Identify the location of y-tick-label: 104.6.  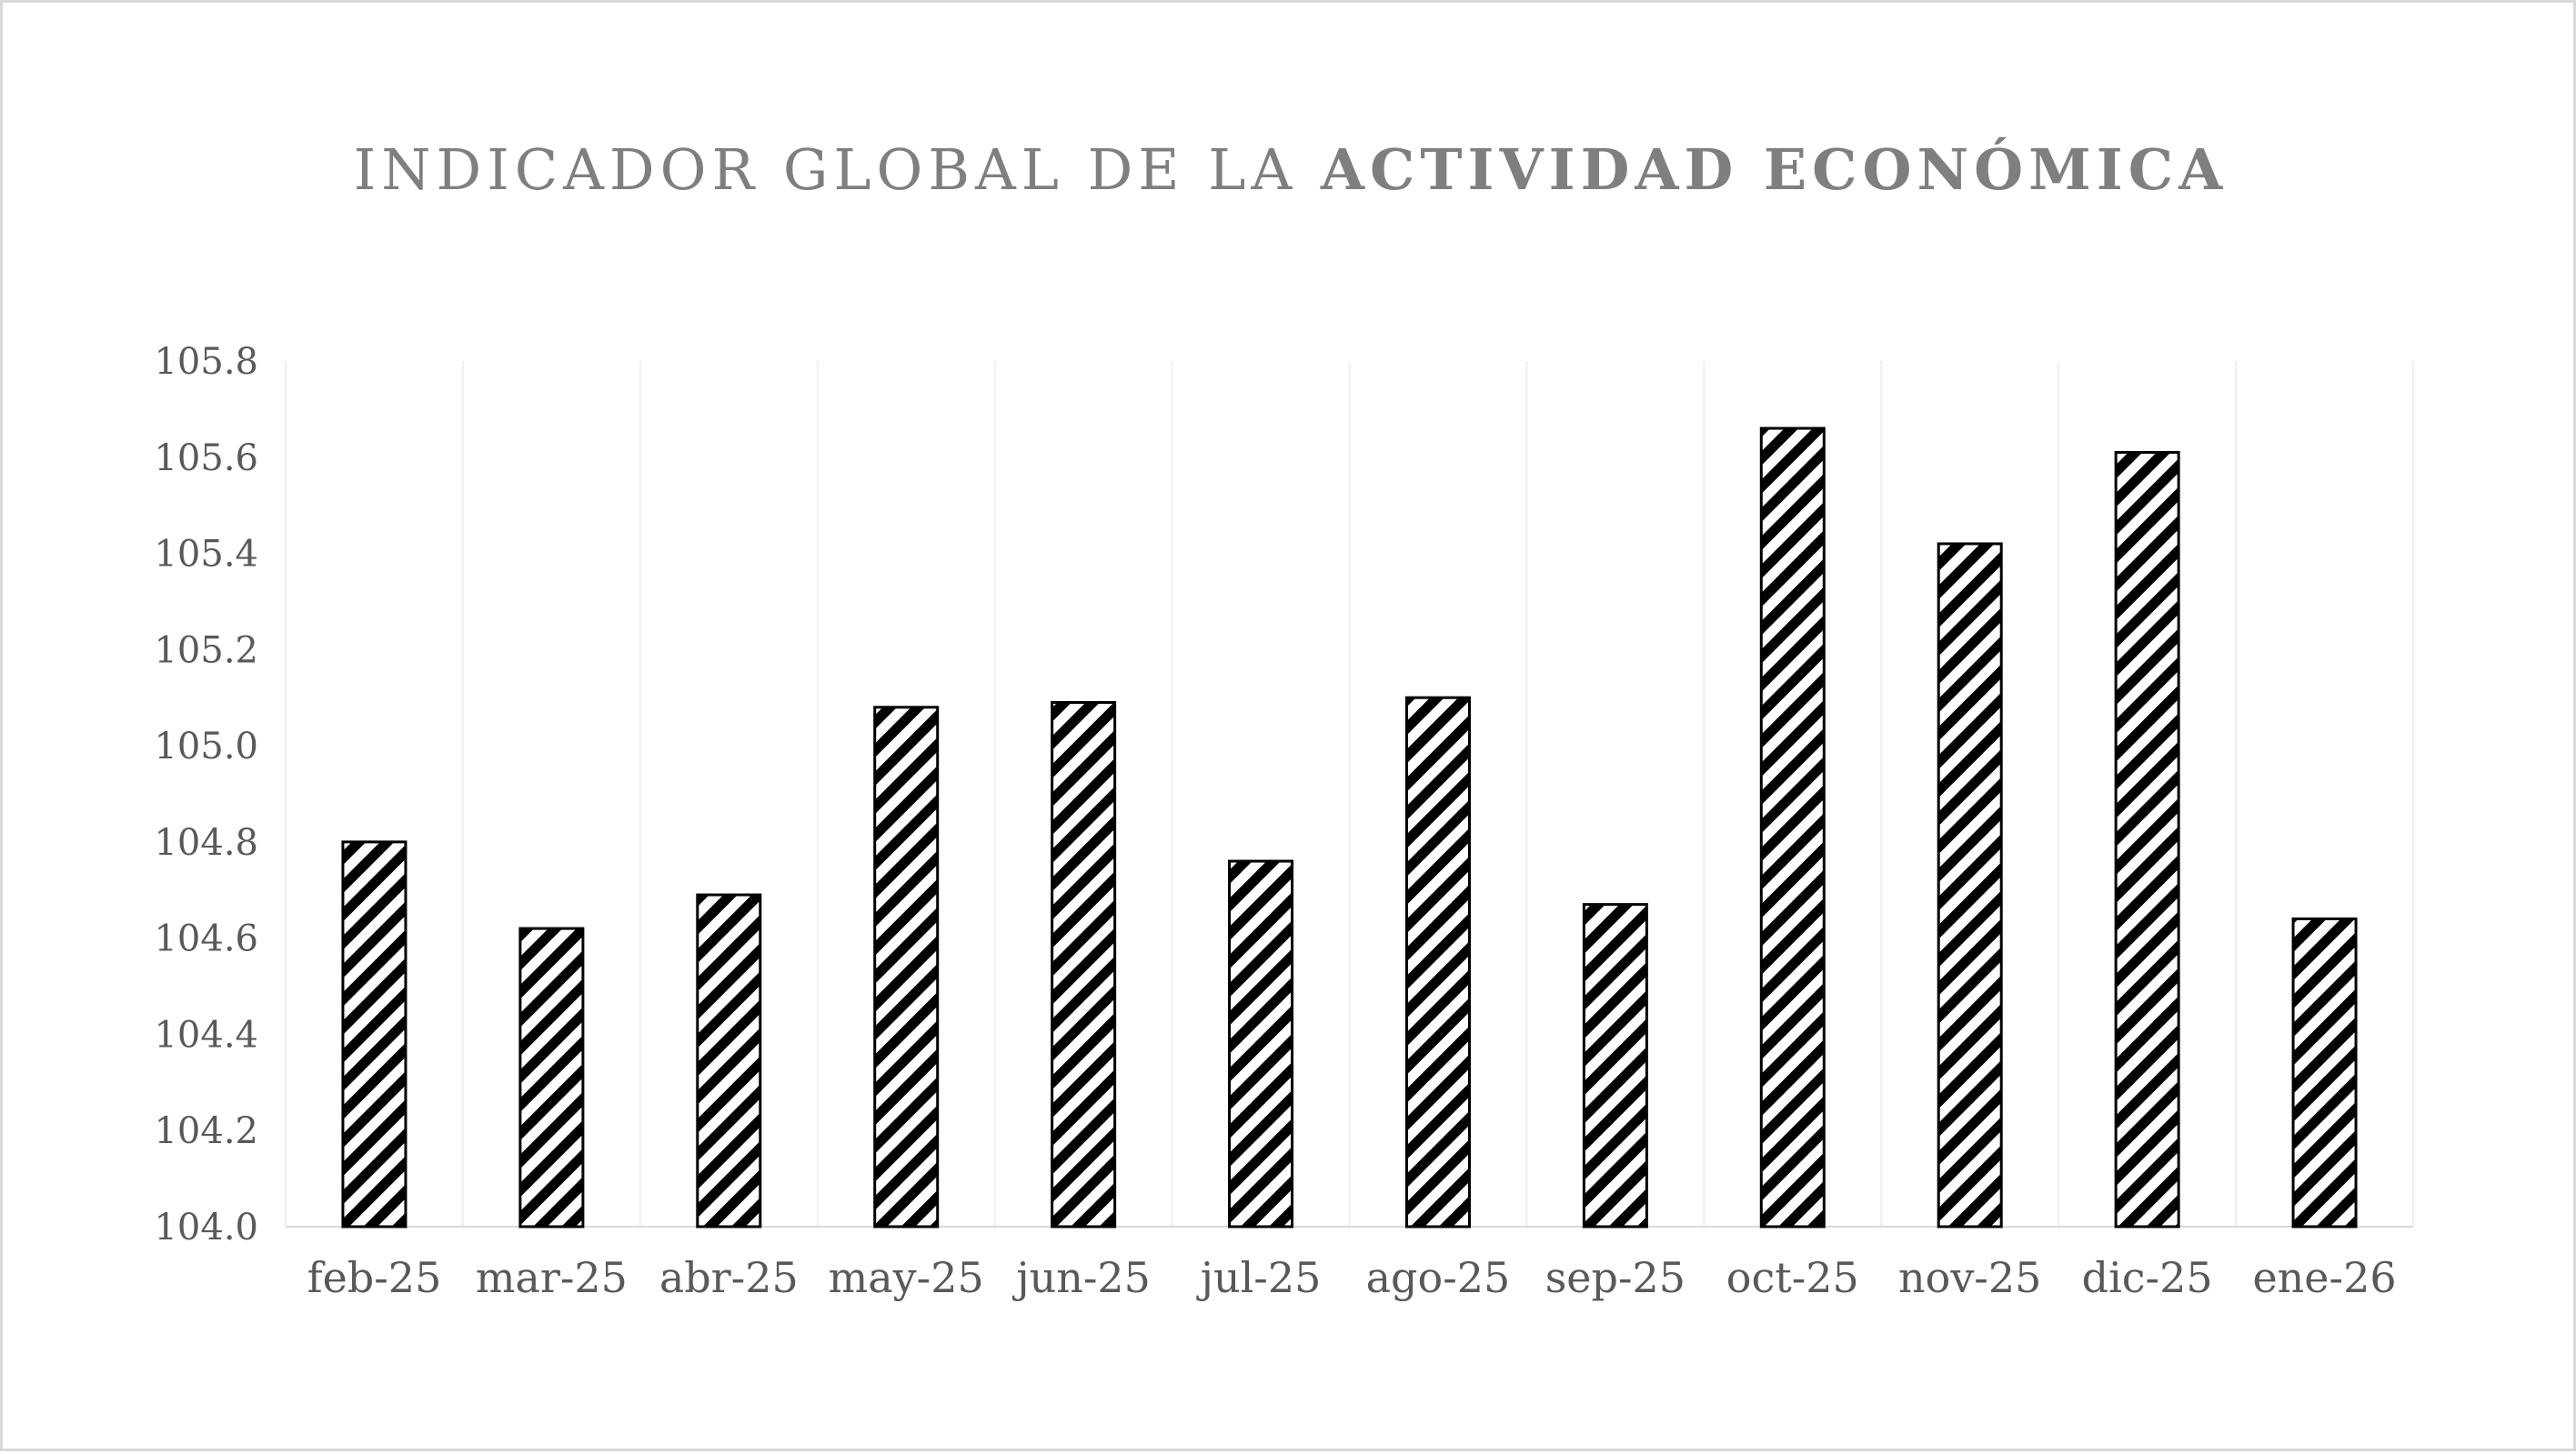
(206, 939).